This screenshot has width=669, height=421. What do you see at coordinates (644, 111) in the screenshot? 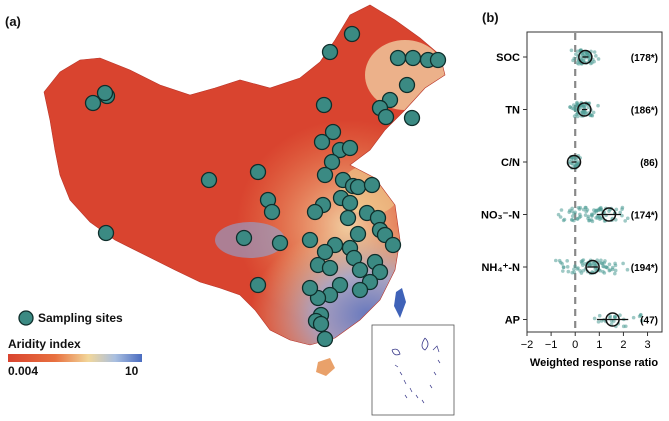
I see `sample-size-label: (186*)` at bounding box center [644, 111].